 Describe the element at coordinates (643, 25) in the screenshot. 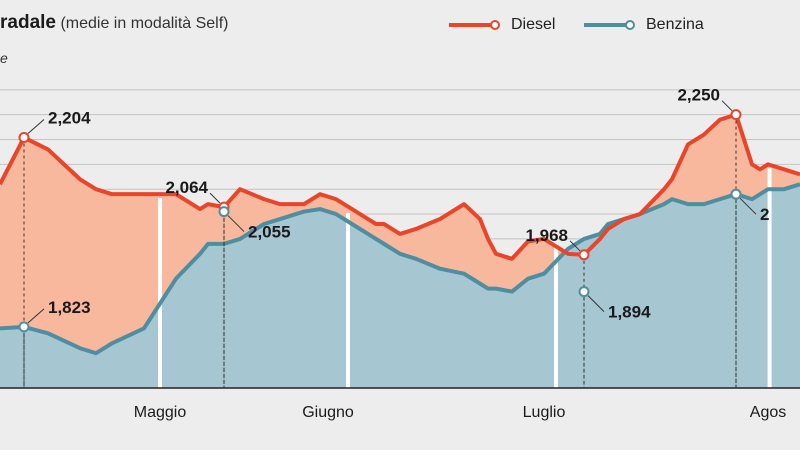

I see `legend-benzina: Benzina` at that location.